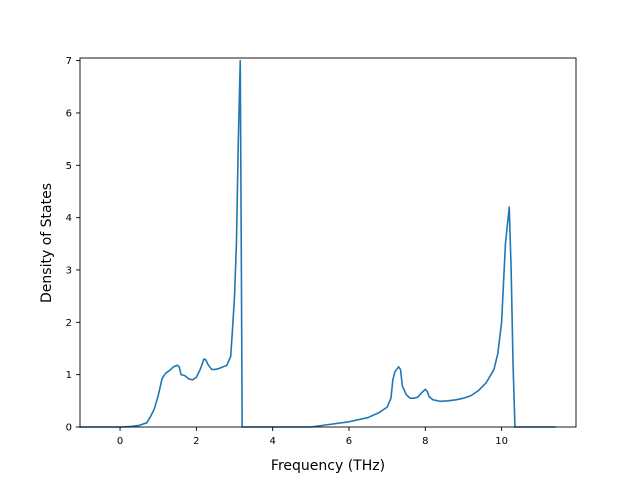 This screenshot has width=640, height=480. Describe the element at coordinates (69, 113) in the screenshot. I see `y-tick-label: 6` at that location.